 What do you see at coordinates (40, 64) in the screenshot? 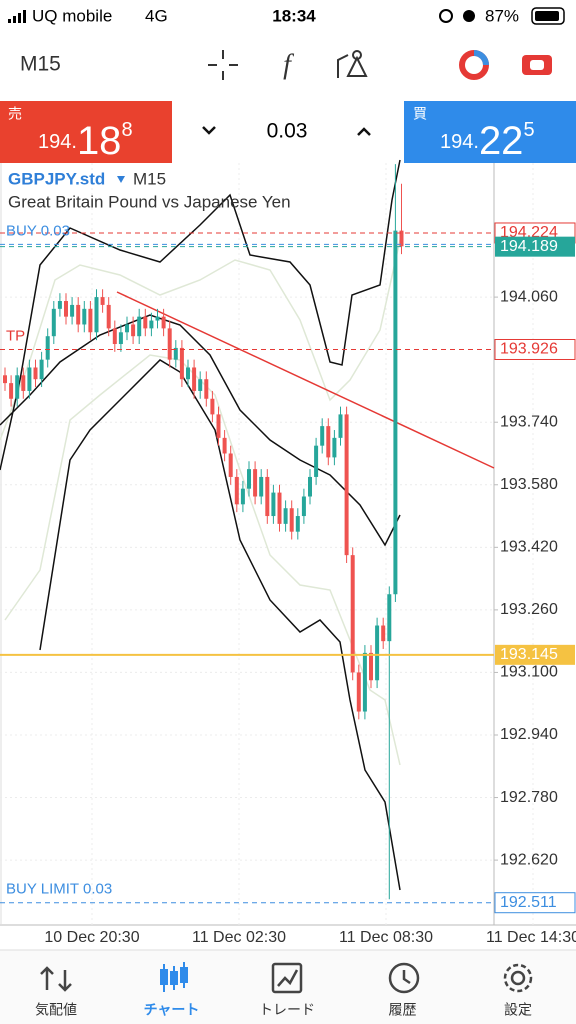
I see `timeframe-button: M15` at bounding box center [40, 64].